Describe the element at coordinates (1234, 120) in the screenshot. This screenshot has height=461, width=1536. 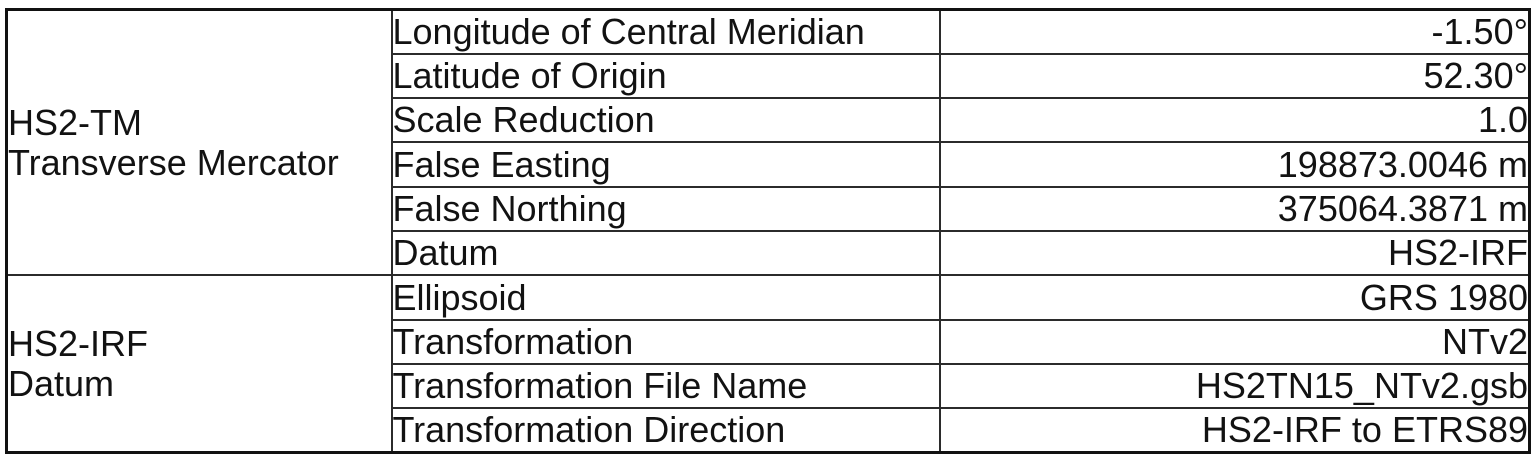
I see `value-cell: 1.0` at that location.